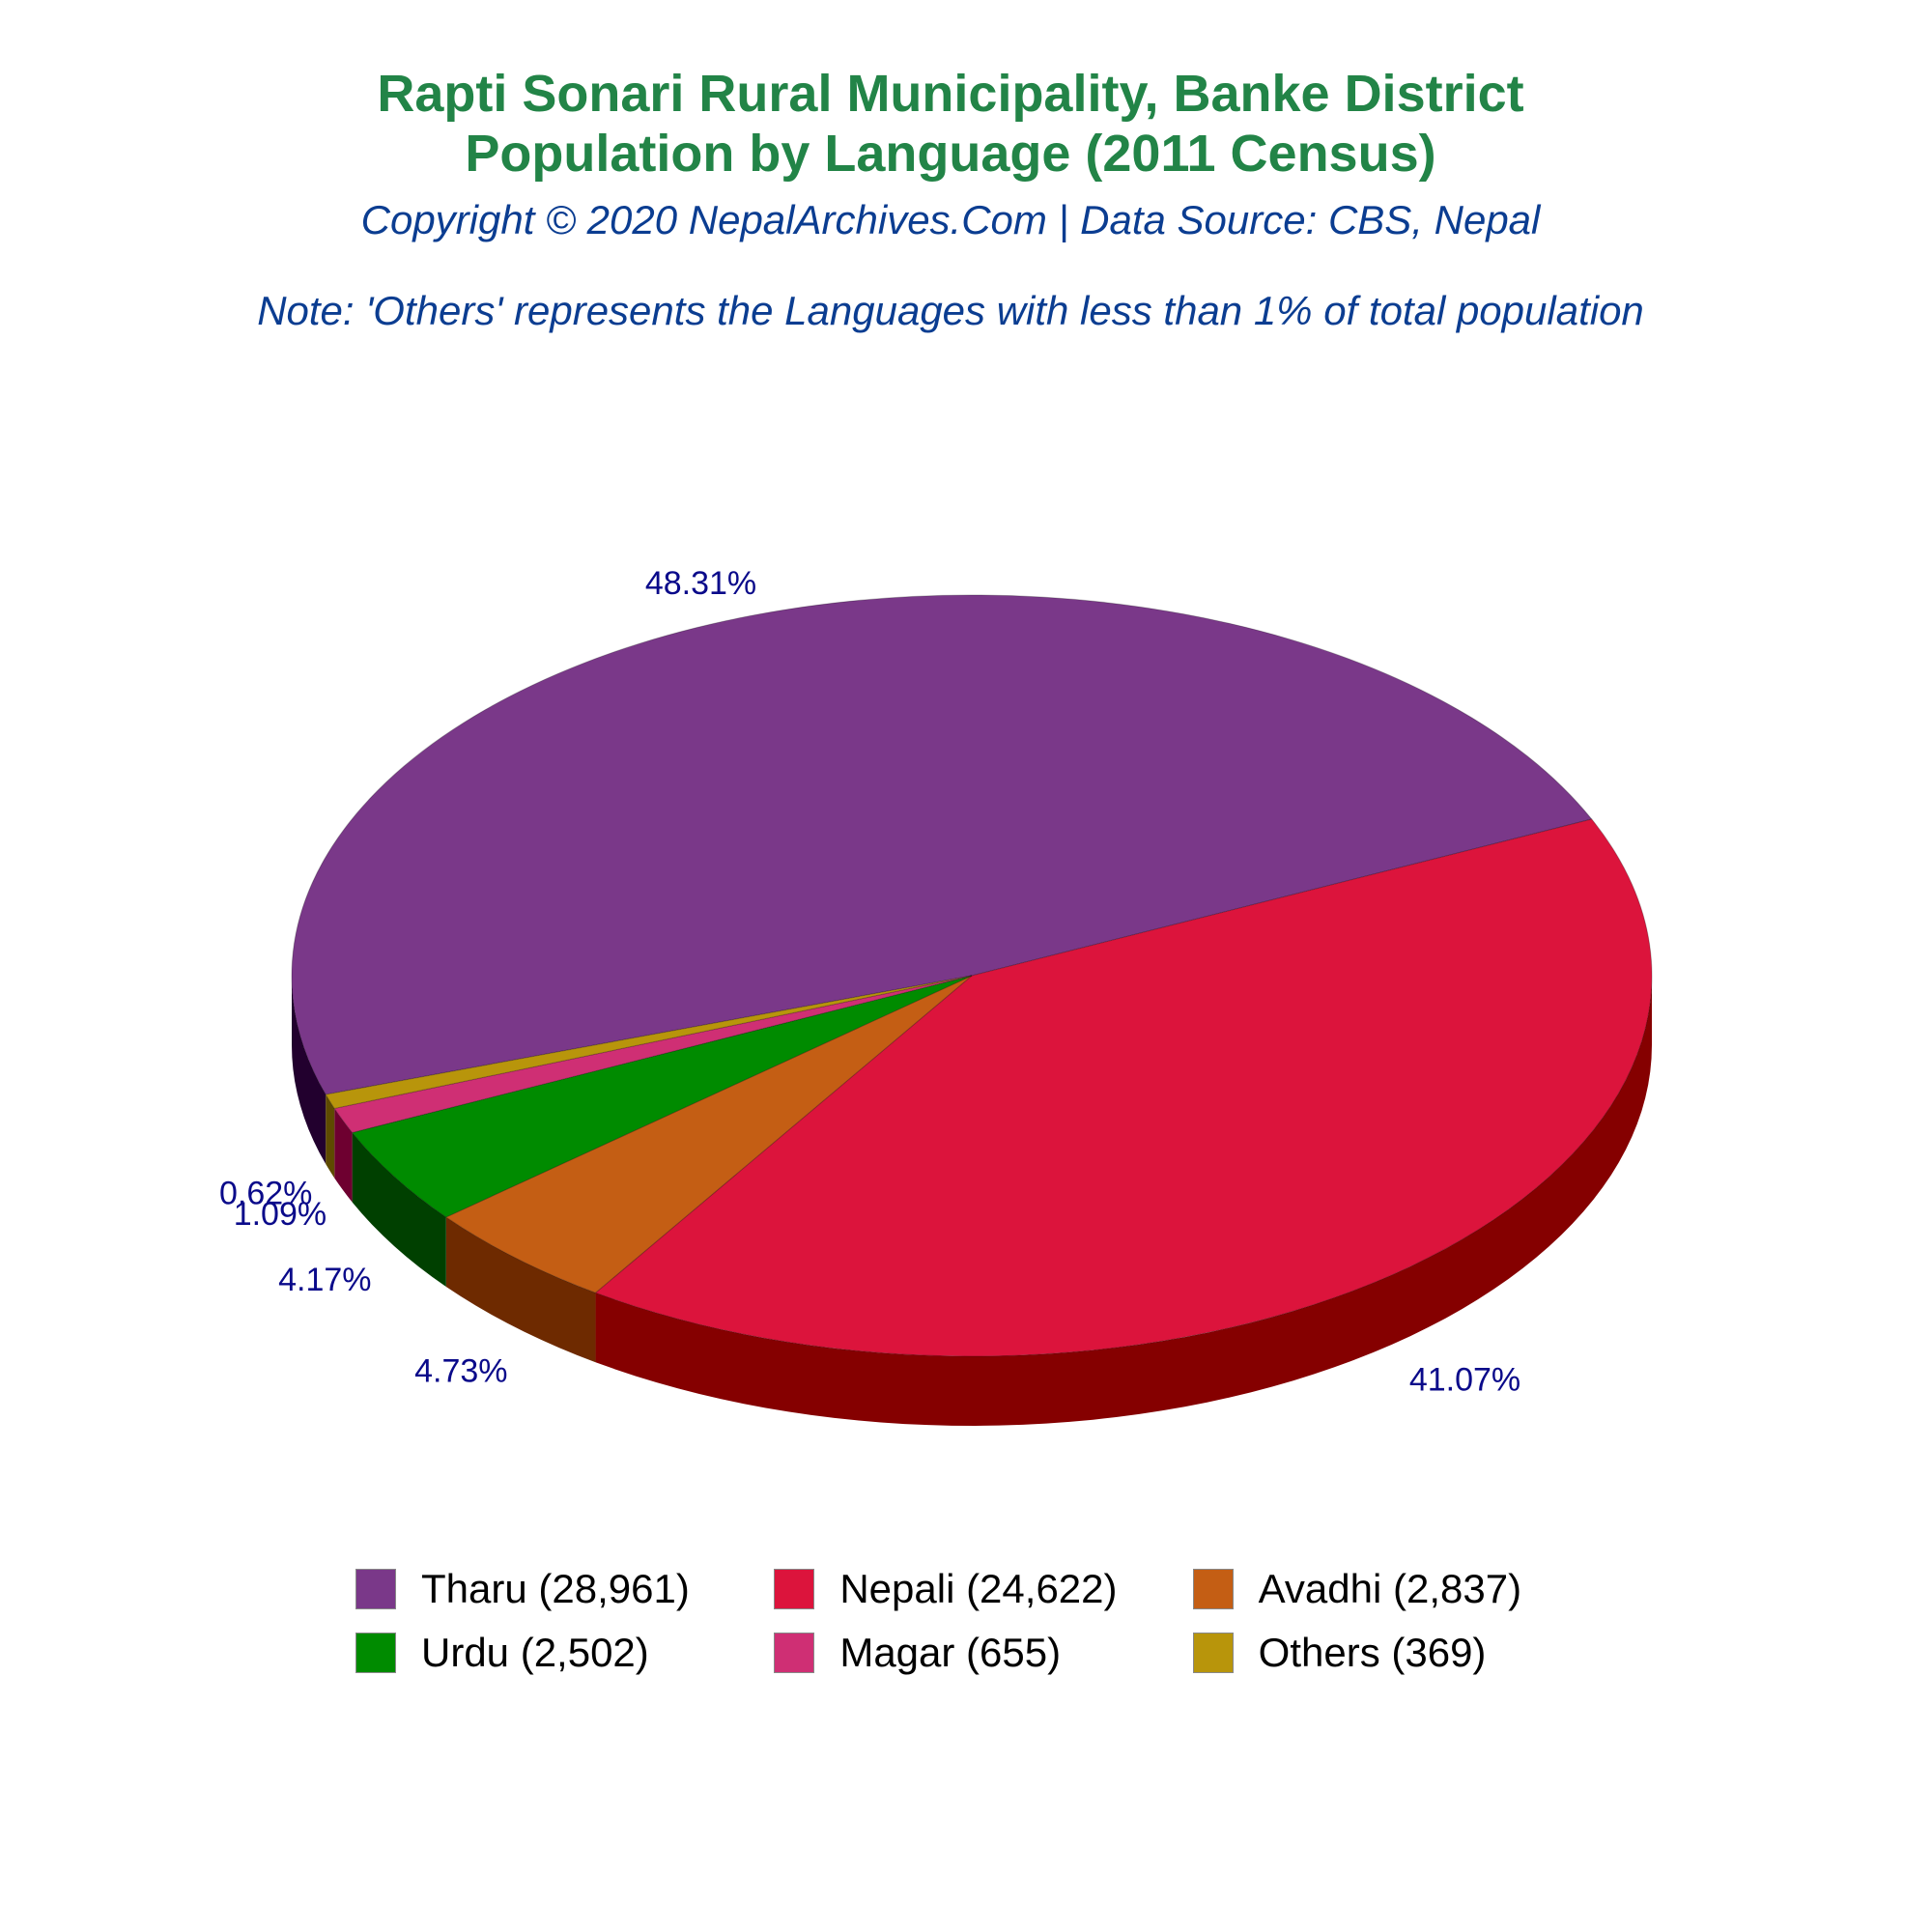 Image resolution: width=1932 pixels, height=1932 pixels. What do you see at coordinates (343, 1155) in the screenshot?
I see `pie-side-magar` at bounding box center [343, 1155].